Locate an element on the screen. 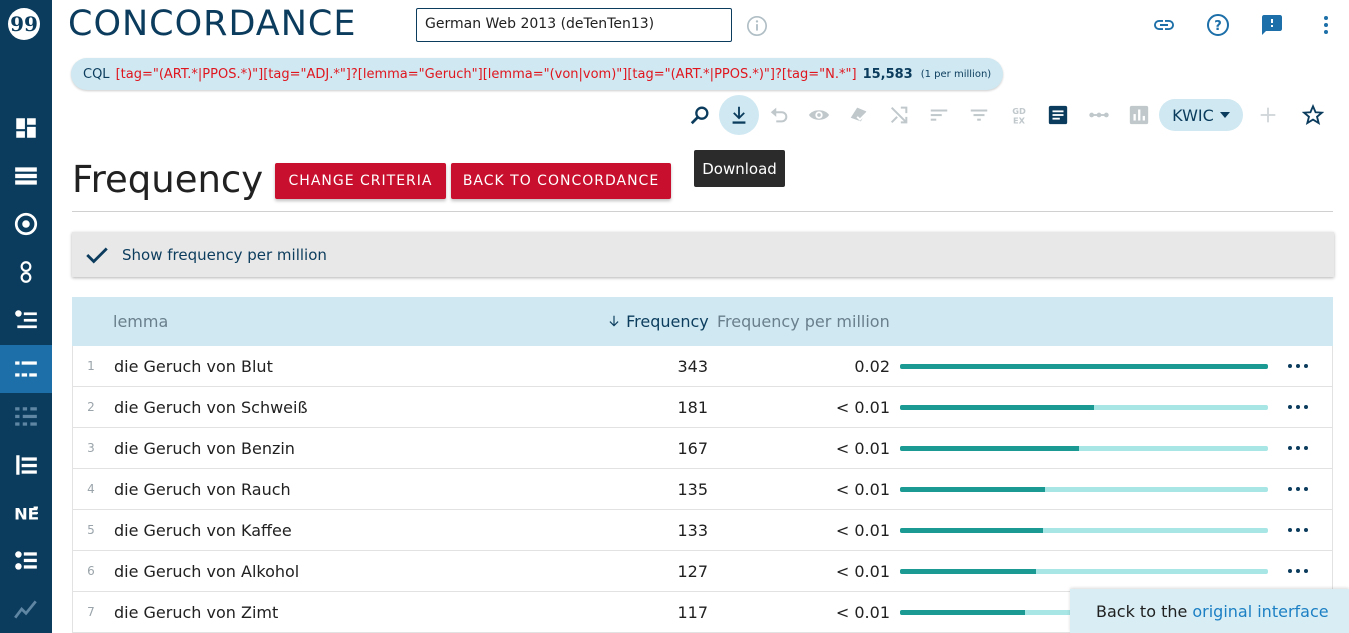 This screenshot has width=1349, height=633. gdex-icon is located at coordinates (859, 115).